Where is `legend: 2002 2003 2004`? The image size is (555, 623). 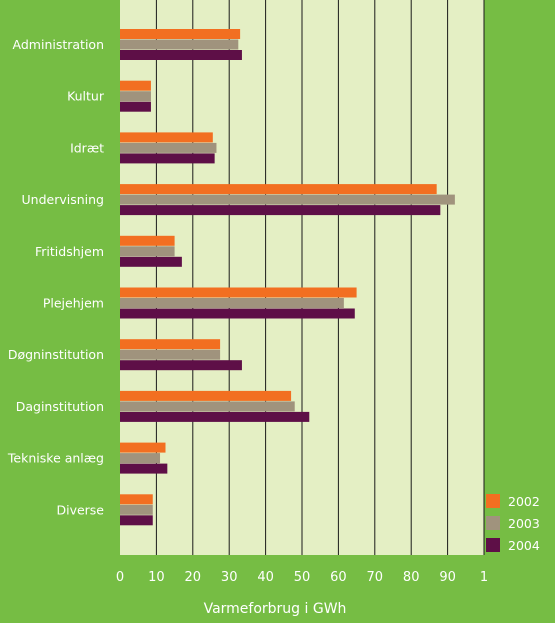
legend: 2002 2003 2004 is located at coordinates (513, 523).